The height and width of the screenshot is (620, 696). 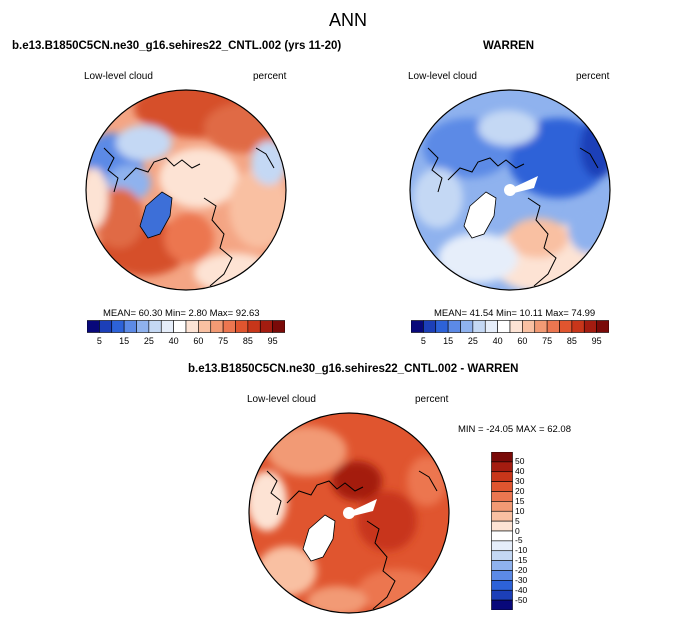 What do you see at coordinates (347, 20) in the screenshot?
I see `figure-title: ANN` at bounding box center [347, 20].